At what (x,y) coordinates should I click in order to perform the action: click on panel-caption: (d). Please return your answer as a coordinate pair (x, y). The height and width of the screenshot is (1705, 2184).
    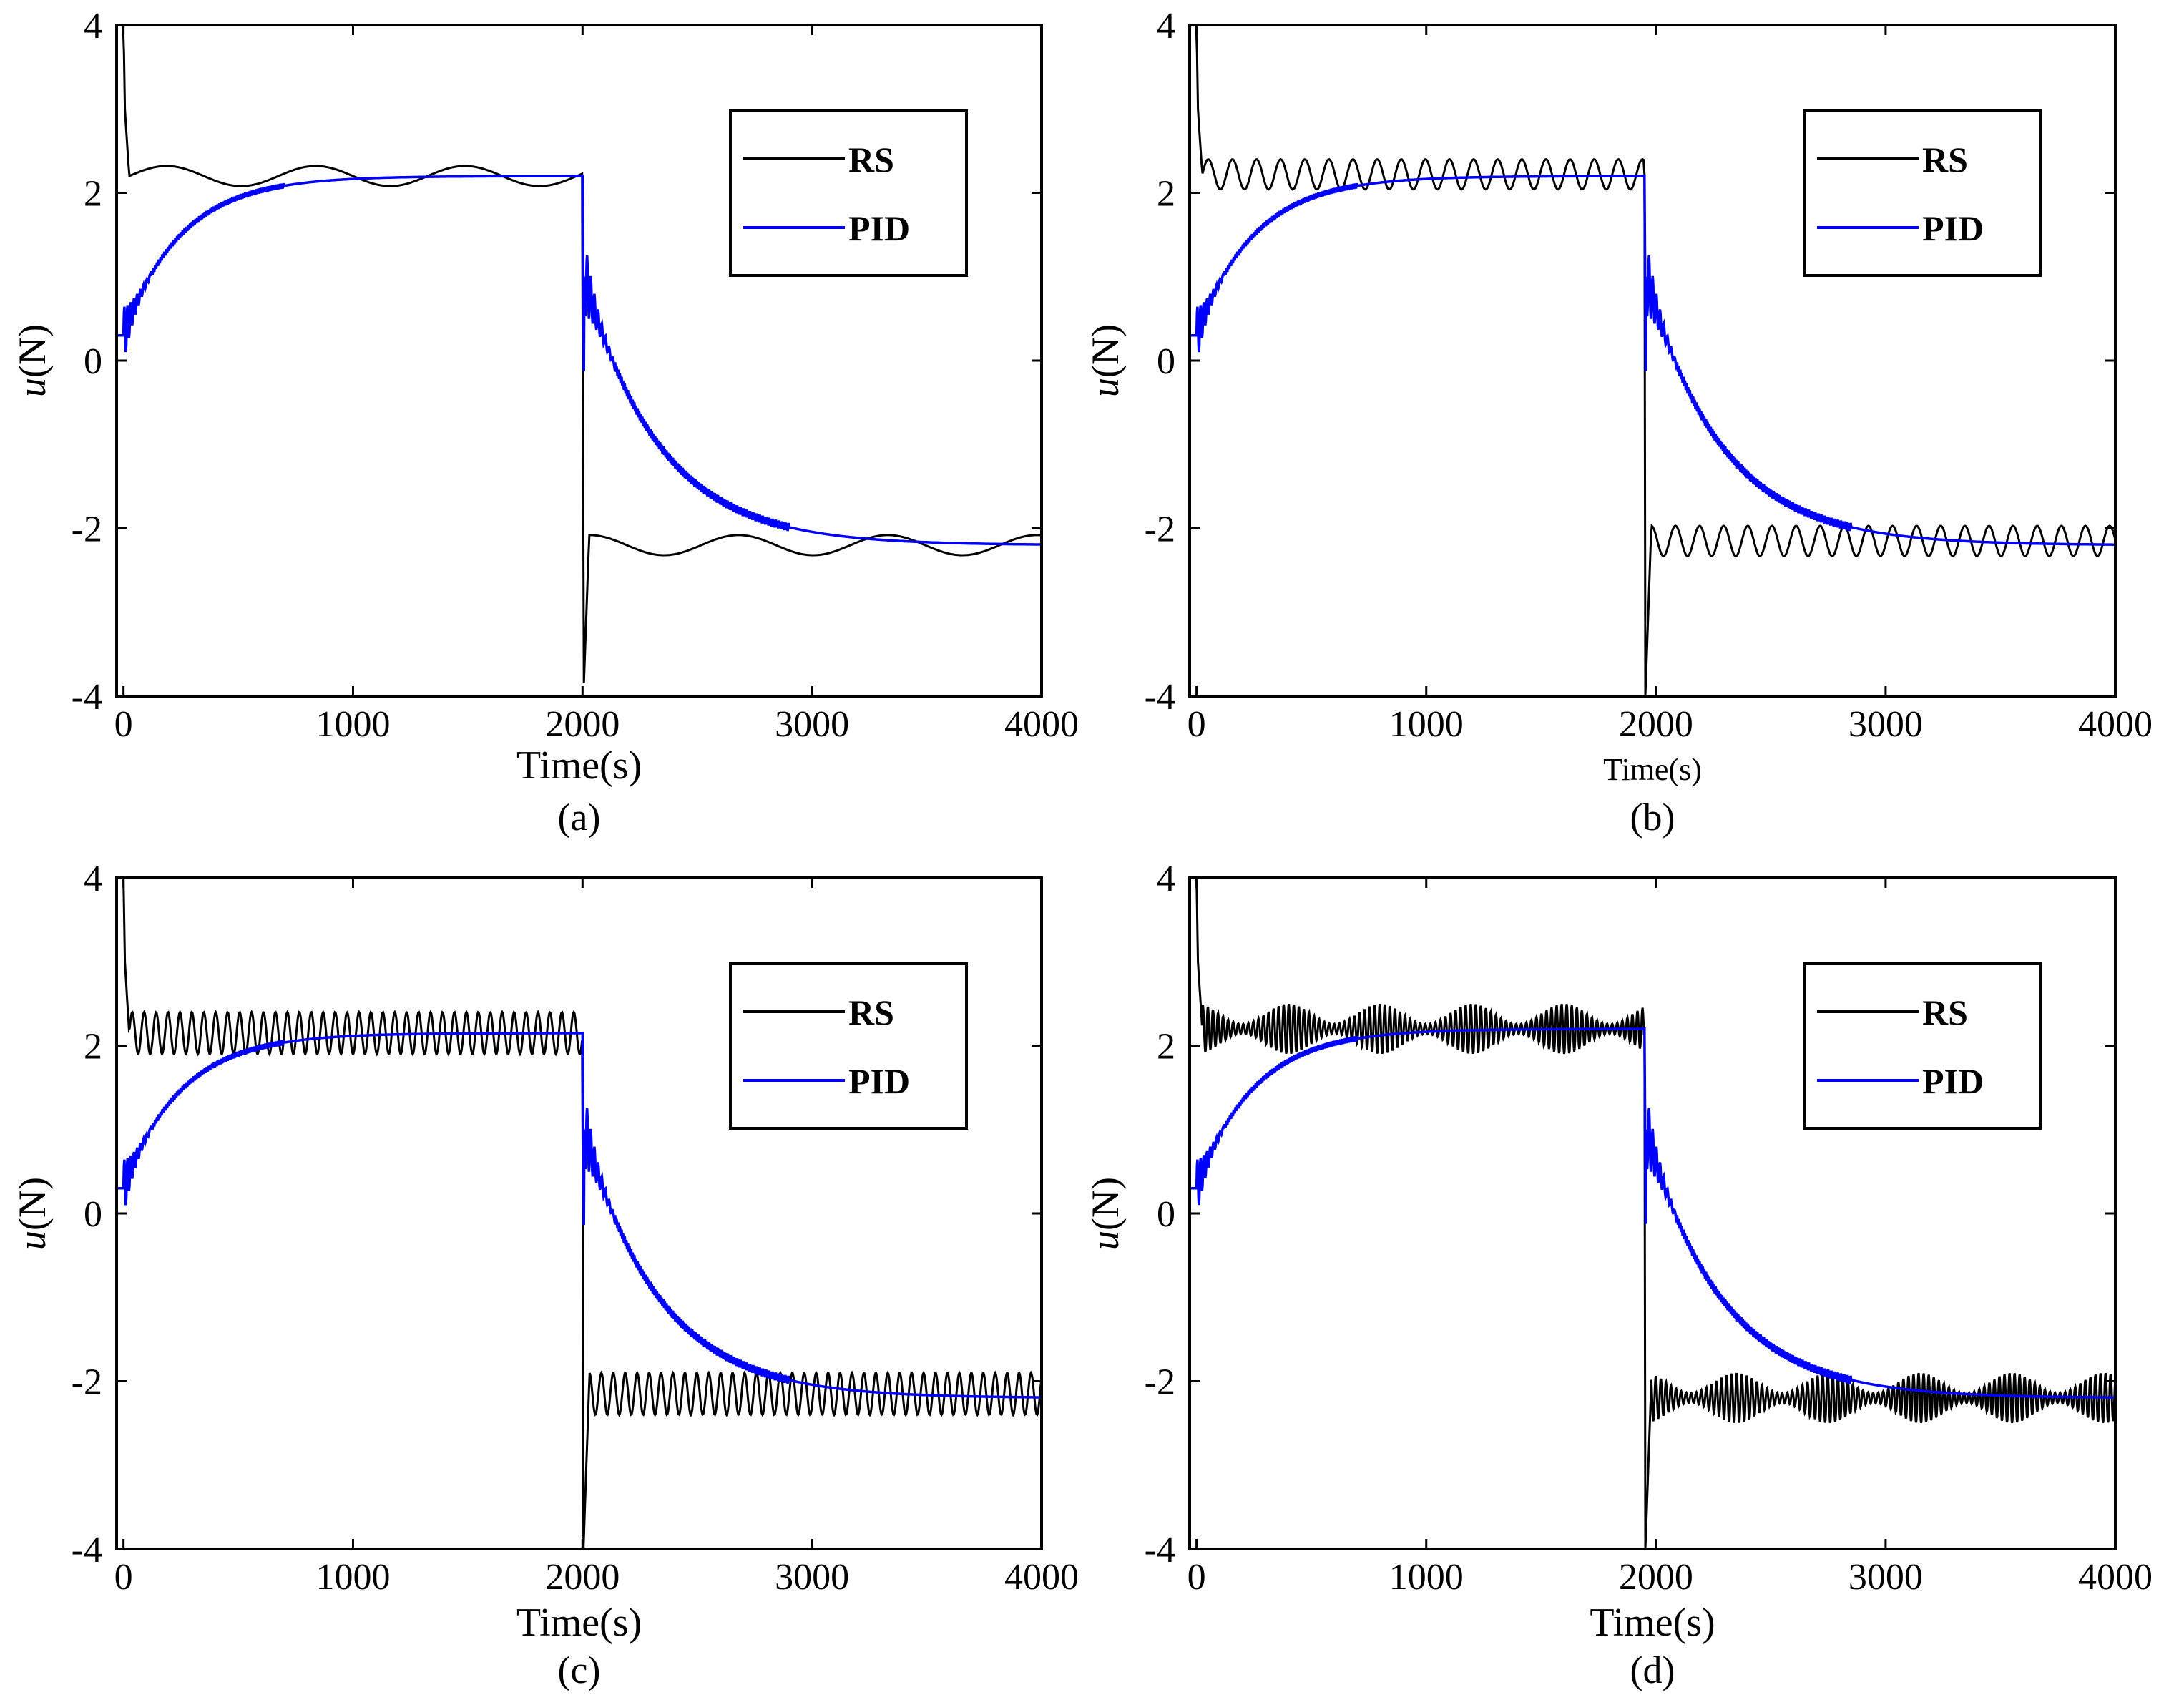
    Looking at the image, I should click on (1652, 1670).